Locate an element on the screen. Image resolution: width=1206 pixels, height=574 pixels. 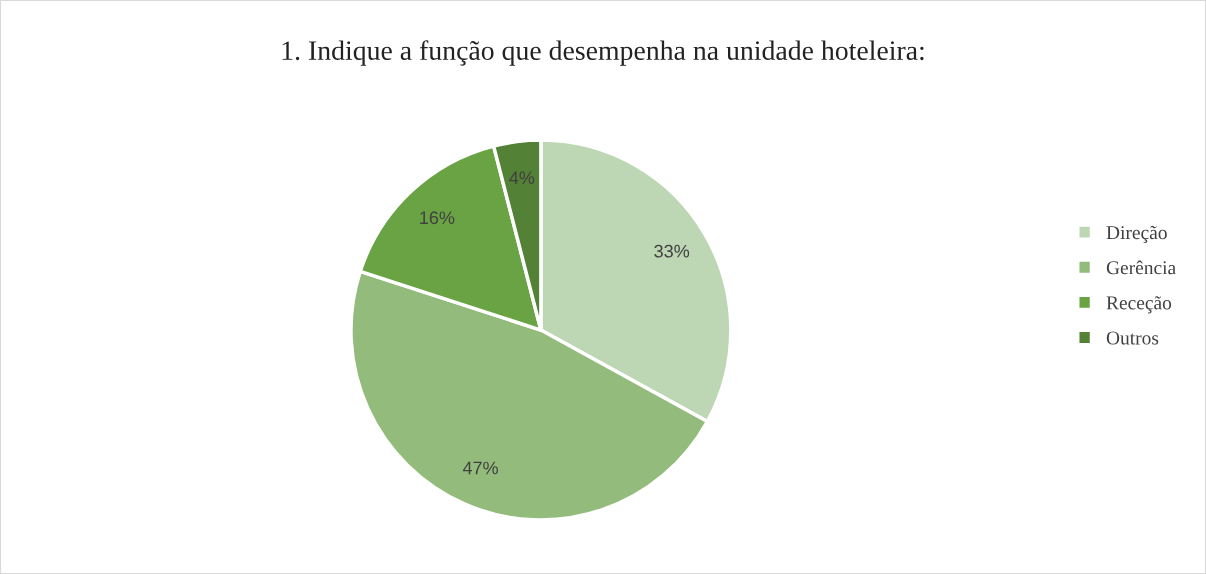
data-label: 4% is located at coordinates (522, 178).